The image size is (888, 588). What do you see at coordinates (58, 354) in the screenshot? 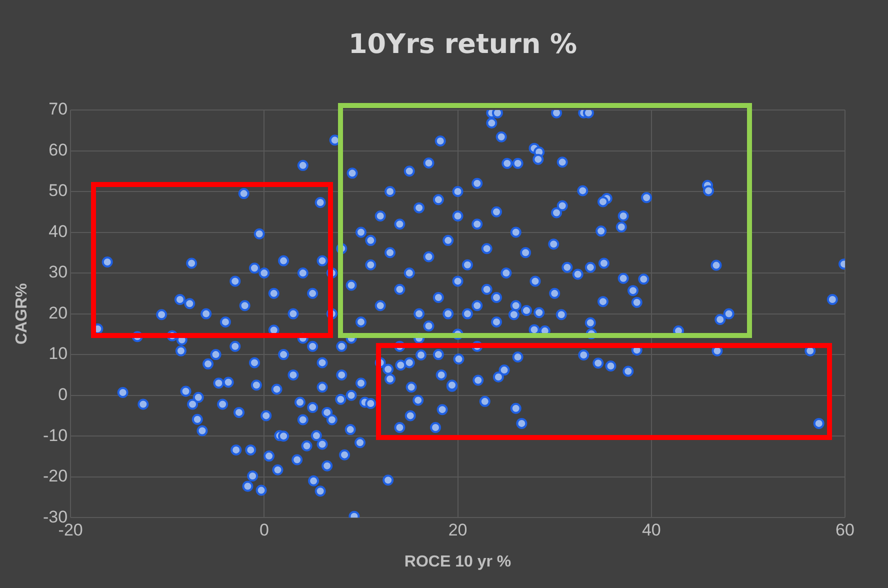
I see `y-tick-label: 10` at bounding box center [58, 354].